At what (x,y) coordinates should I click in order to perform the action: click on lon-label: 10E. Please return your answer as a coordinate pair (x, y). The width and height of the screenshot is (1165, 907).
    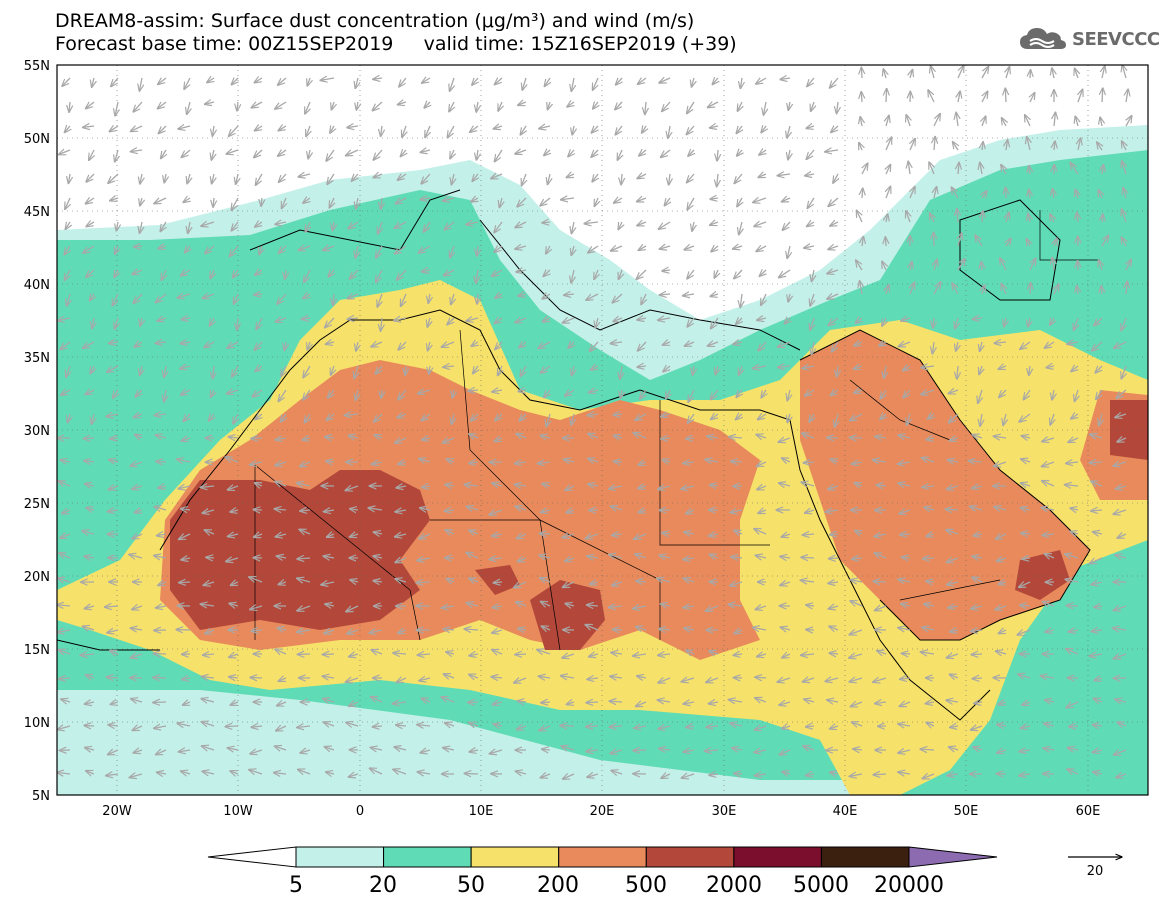
    Looking at the image, I should click on (481, 811).